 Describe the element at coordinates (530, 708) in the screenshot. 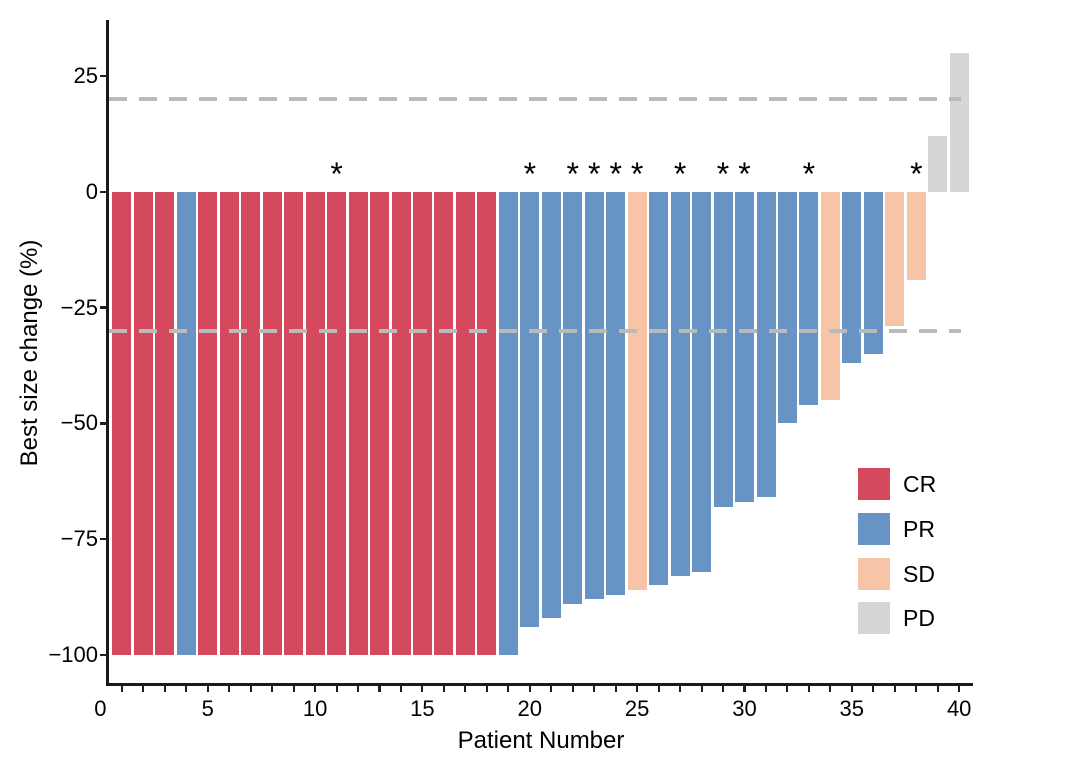

I see `x-tick-label-20: 20` at that location.